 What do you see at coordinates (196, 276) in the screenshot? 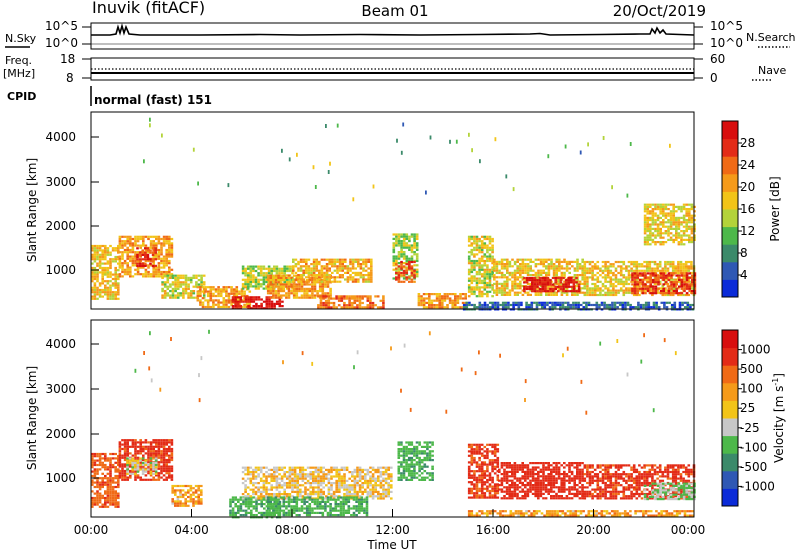
I see `power-cell-r3` at bounding box center [196, 276].